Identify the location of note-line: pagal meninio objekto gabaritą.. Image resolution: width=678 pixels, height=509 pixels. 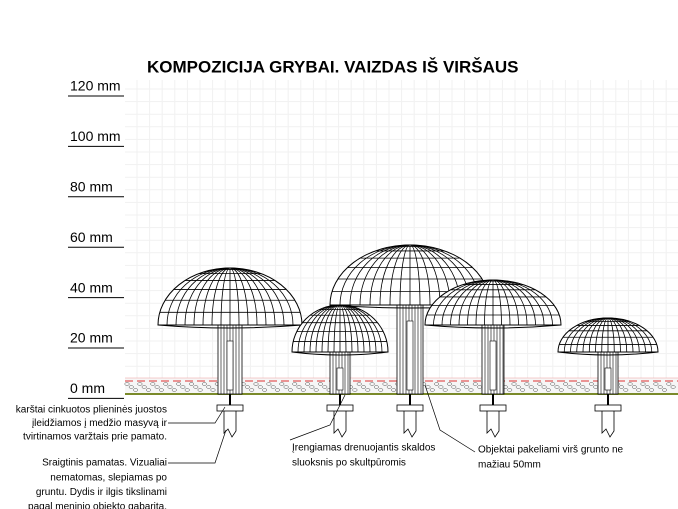
(97, 505).